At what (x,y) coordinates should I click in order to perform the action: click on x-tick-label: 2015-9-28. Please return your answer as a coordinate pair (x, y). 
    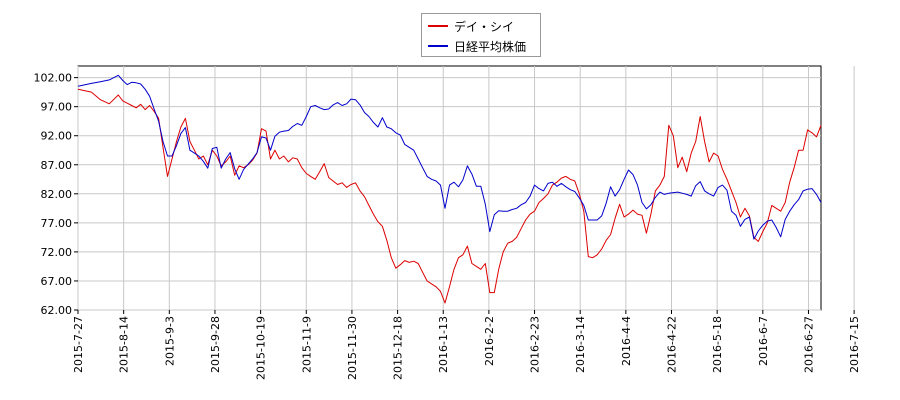
    Looking at the image, I should click on (215, 344).